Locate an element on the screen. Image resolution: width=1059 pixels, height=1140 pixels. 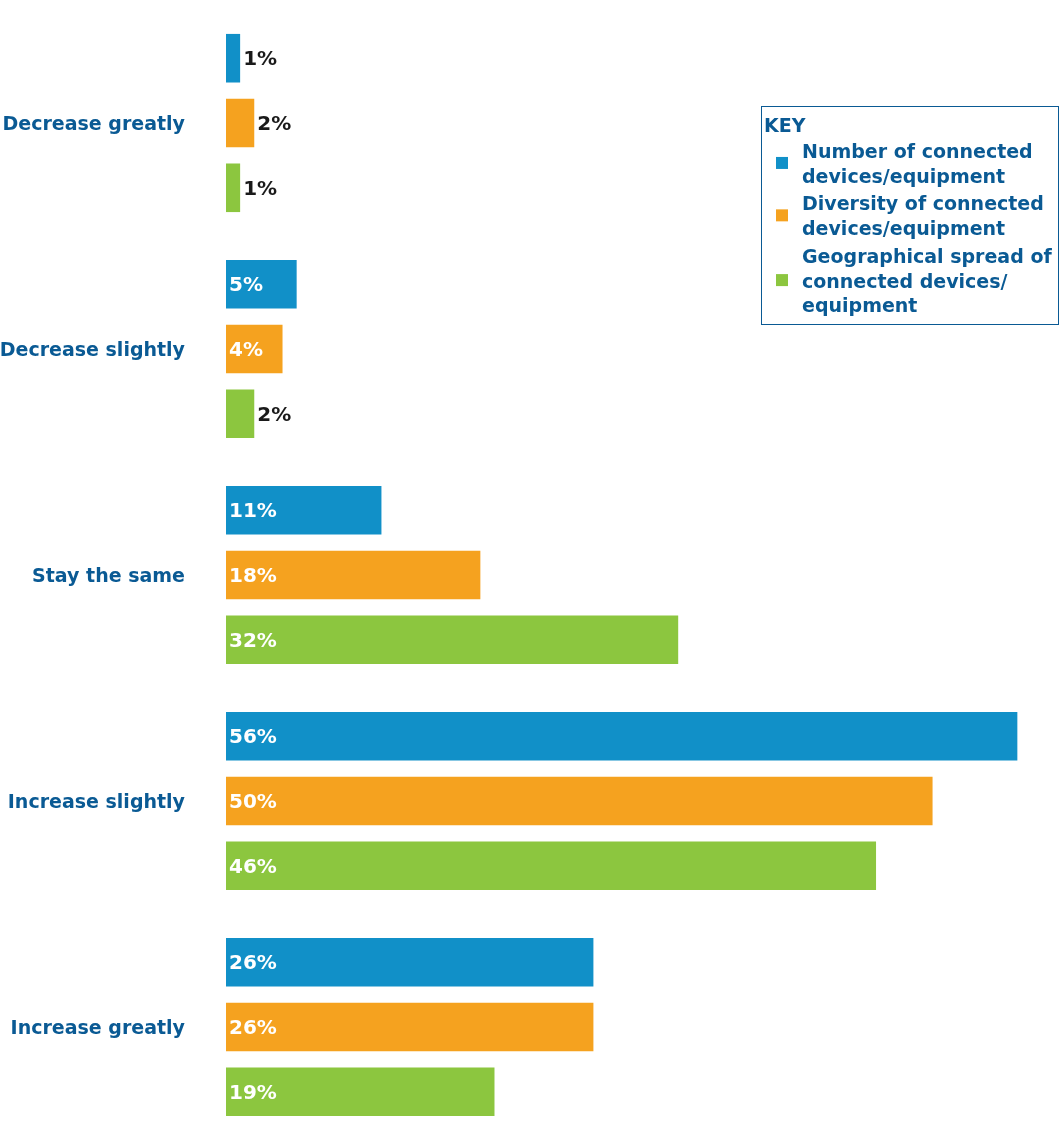
data-label: 32% is located at coordinates (253, 639).